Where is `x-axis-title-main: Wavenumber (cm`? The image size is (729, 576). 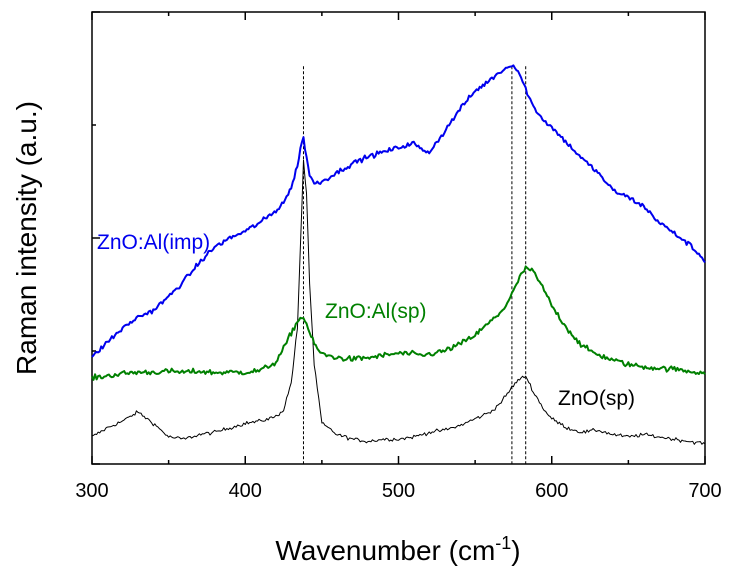 x-axis-title-main: Wavenumber (cm is located at coordinates (385, 550).